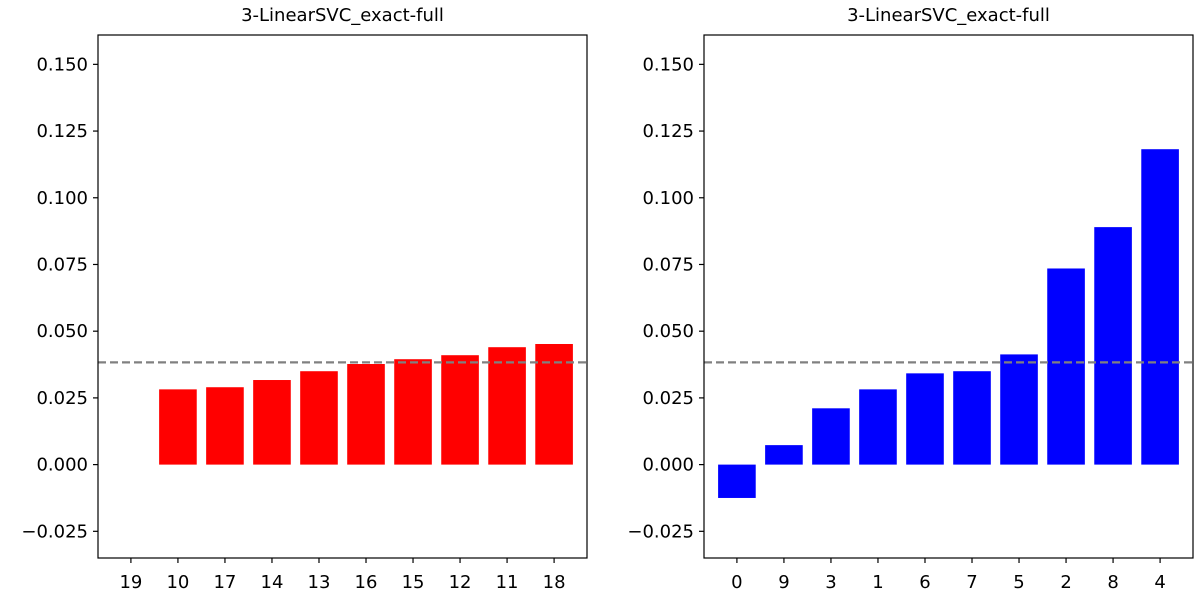 The image size is (1200, 600). I want to click on x-tick-label: 9, so click(783, 582).